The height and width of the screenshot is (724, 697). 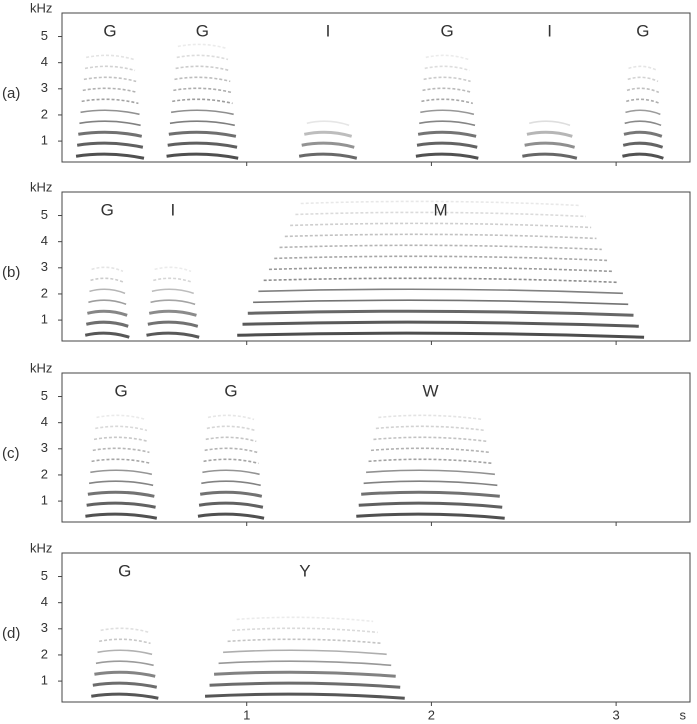 What do you see at coordinates (11, 272) in the screenshot?
I see `panel-label: (b)` at bounding box center [11, 272].